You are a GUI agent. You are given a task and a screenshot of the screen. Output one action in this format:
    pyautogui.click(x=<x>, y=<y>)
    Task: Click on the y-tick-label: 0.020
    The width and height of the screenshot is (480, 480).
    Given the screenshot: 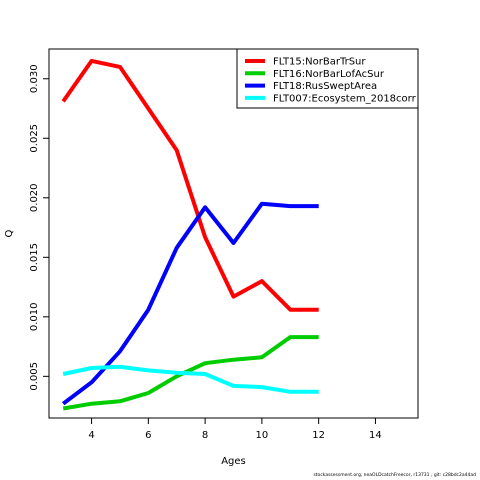 What is the action you would take?
    pyautogui.click(x=34, y=197)
    